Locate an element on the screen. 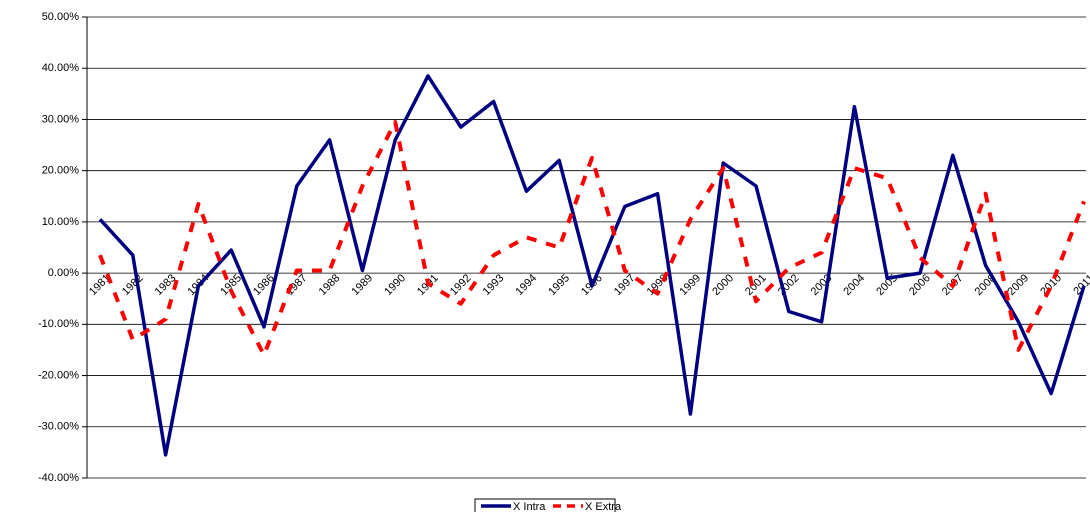  y-tick-label: 50.00% is located at coordinates (61, 17).